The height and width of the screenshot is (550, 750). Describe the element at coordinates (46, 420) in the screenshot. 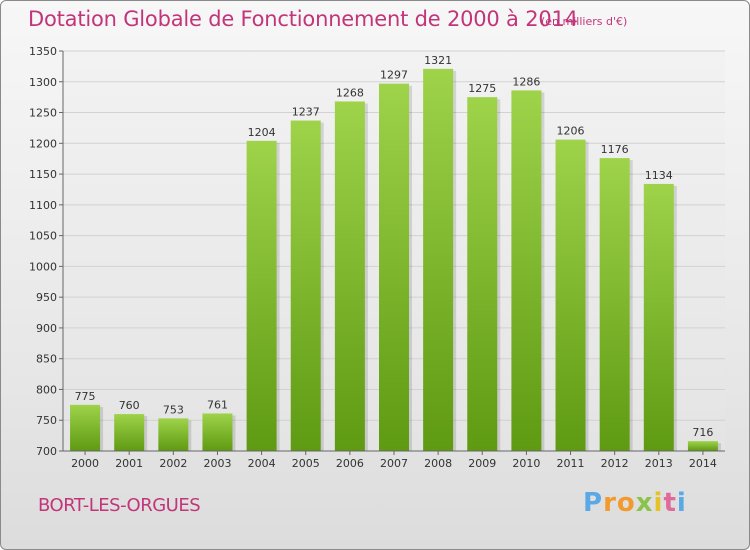

I see `y-tick-label: 750` at that location.